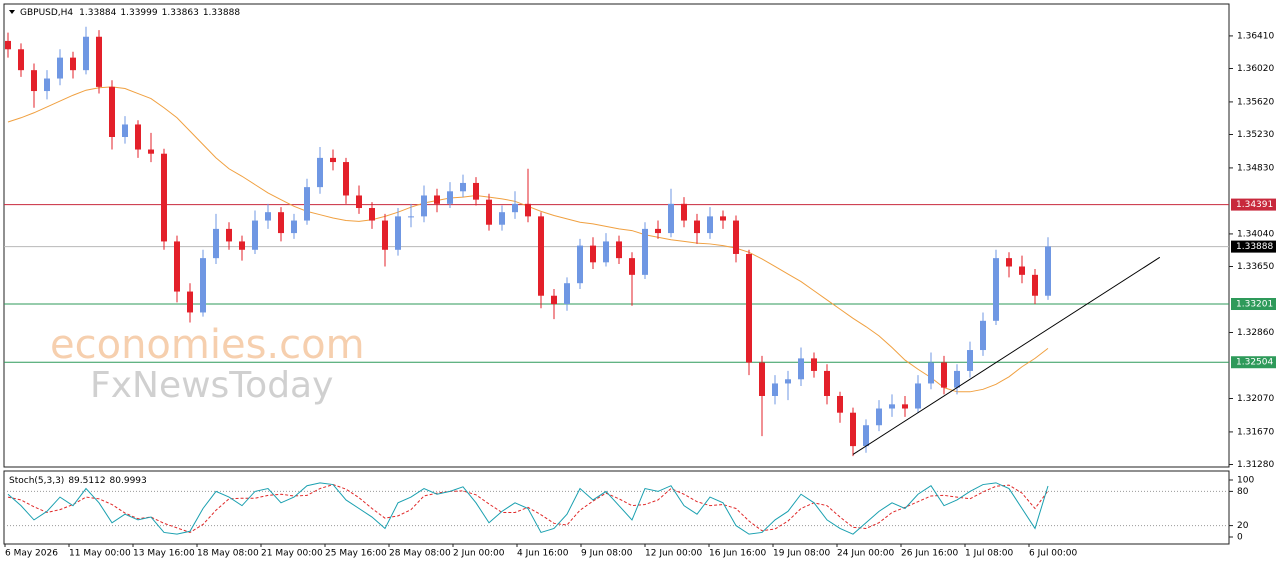  I want to click on price-label: 1.33201, so click(1254, 305).